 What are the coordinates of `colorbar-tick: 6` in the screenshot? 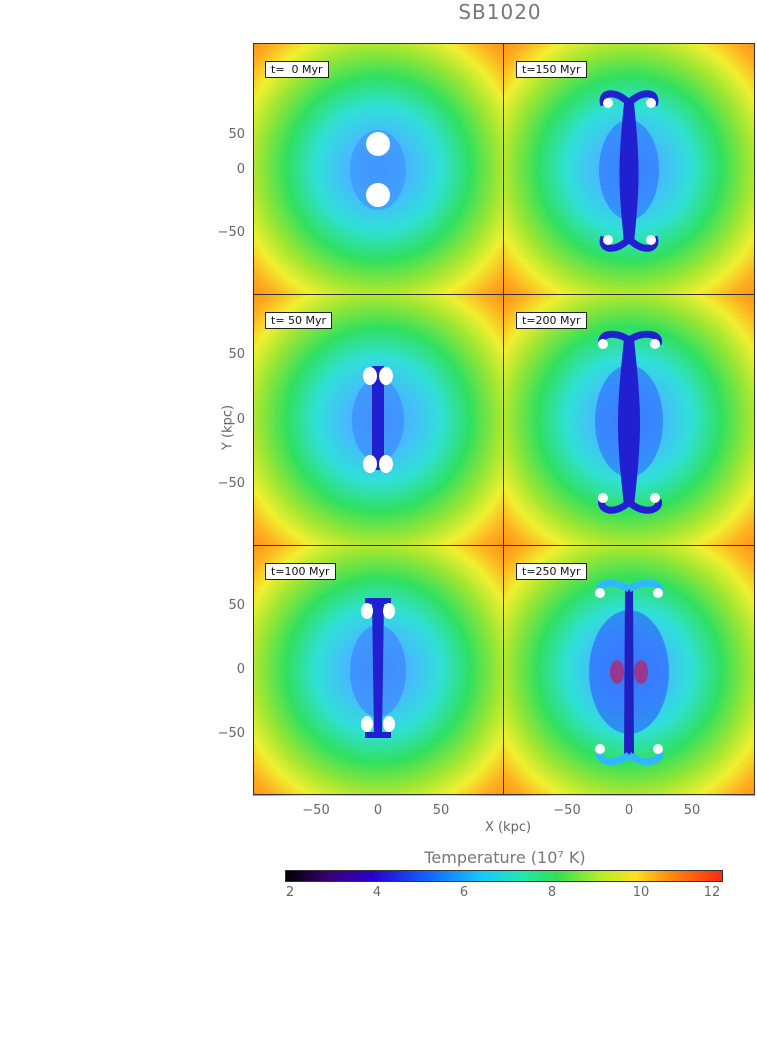 It's located at (464, 892).